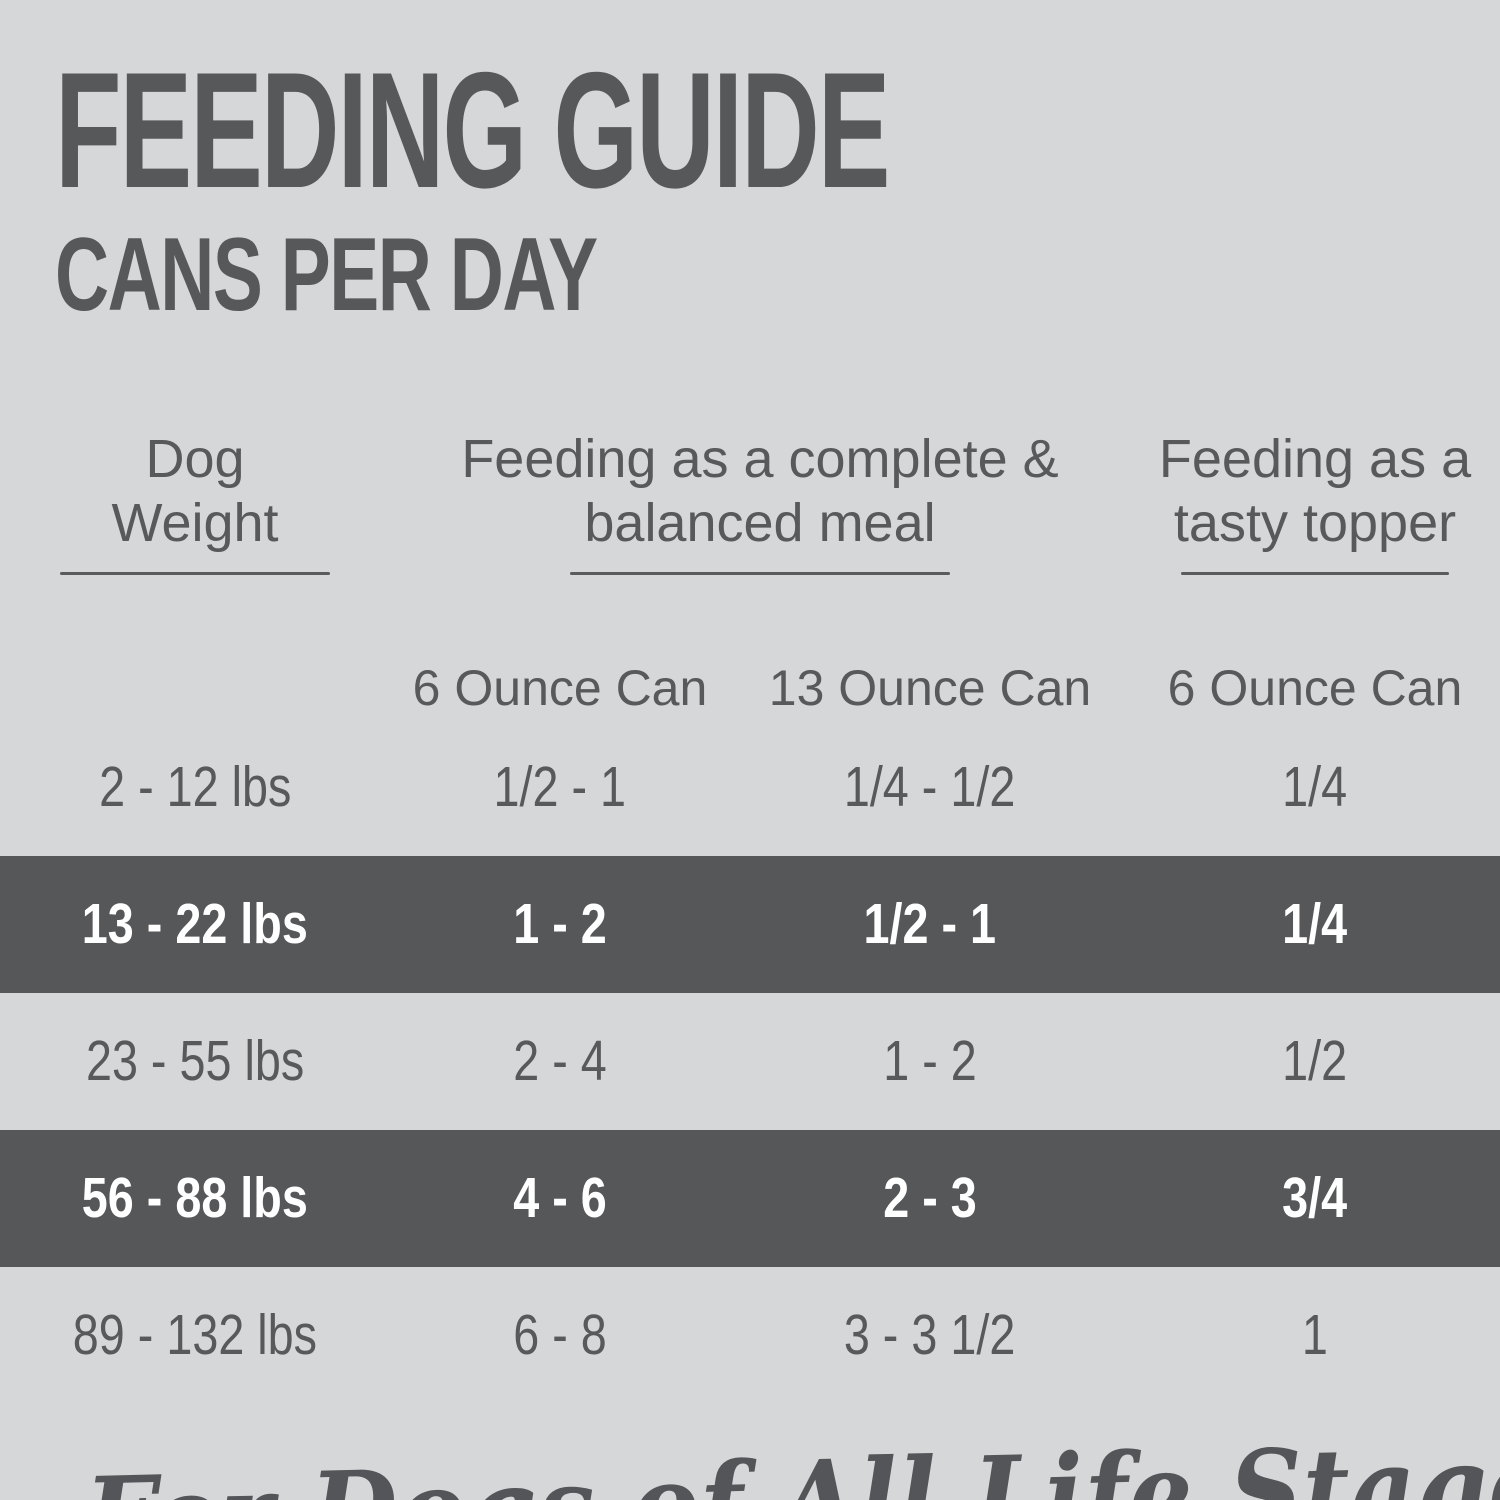  Describe the element at coordinates (930, 1061) in the screenshot. I see `cell-complete-13oz: 1 - 2` at that location.